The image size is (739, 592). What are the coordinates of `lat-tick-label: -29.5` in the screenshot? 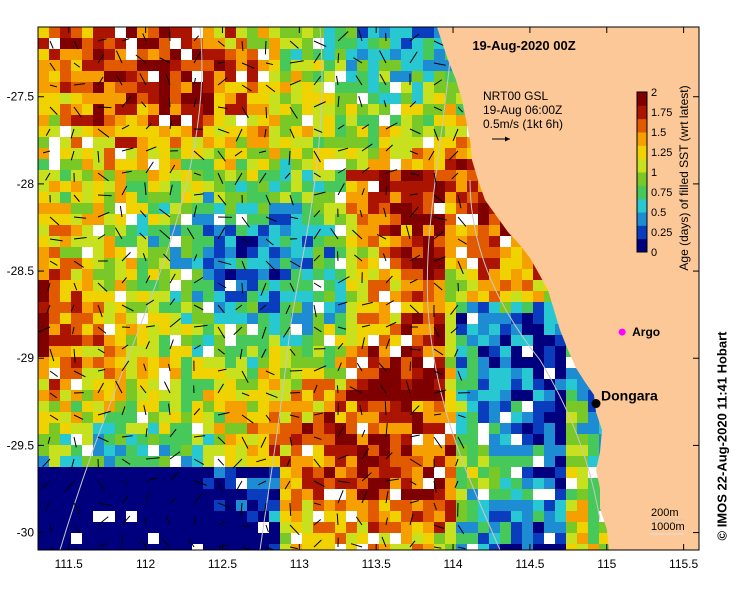 It's located at (21, 445).